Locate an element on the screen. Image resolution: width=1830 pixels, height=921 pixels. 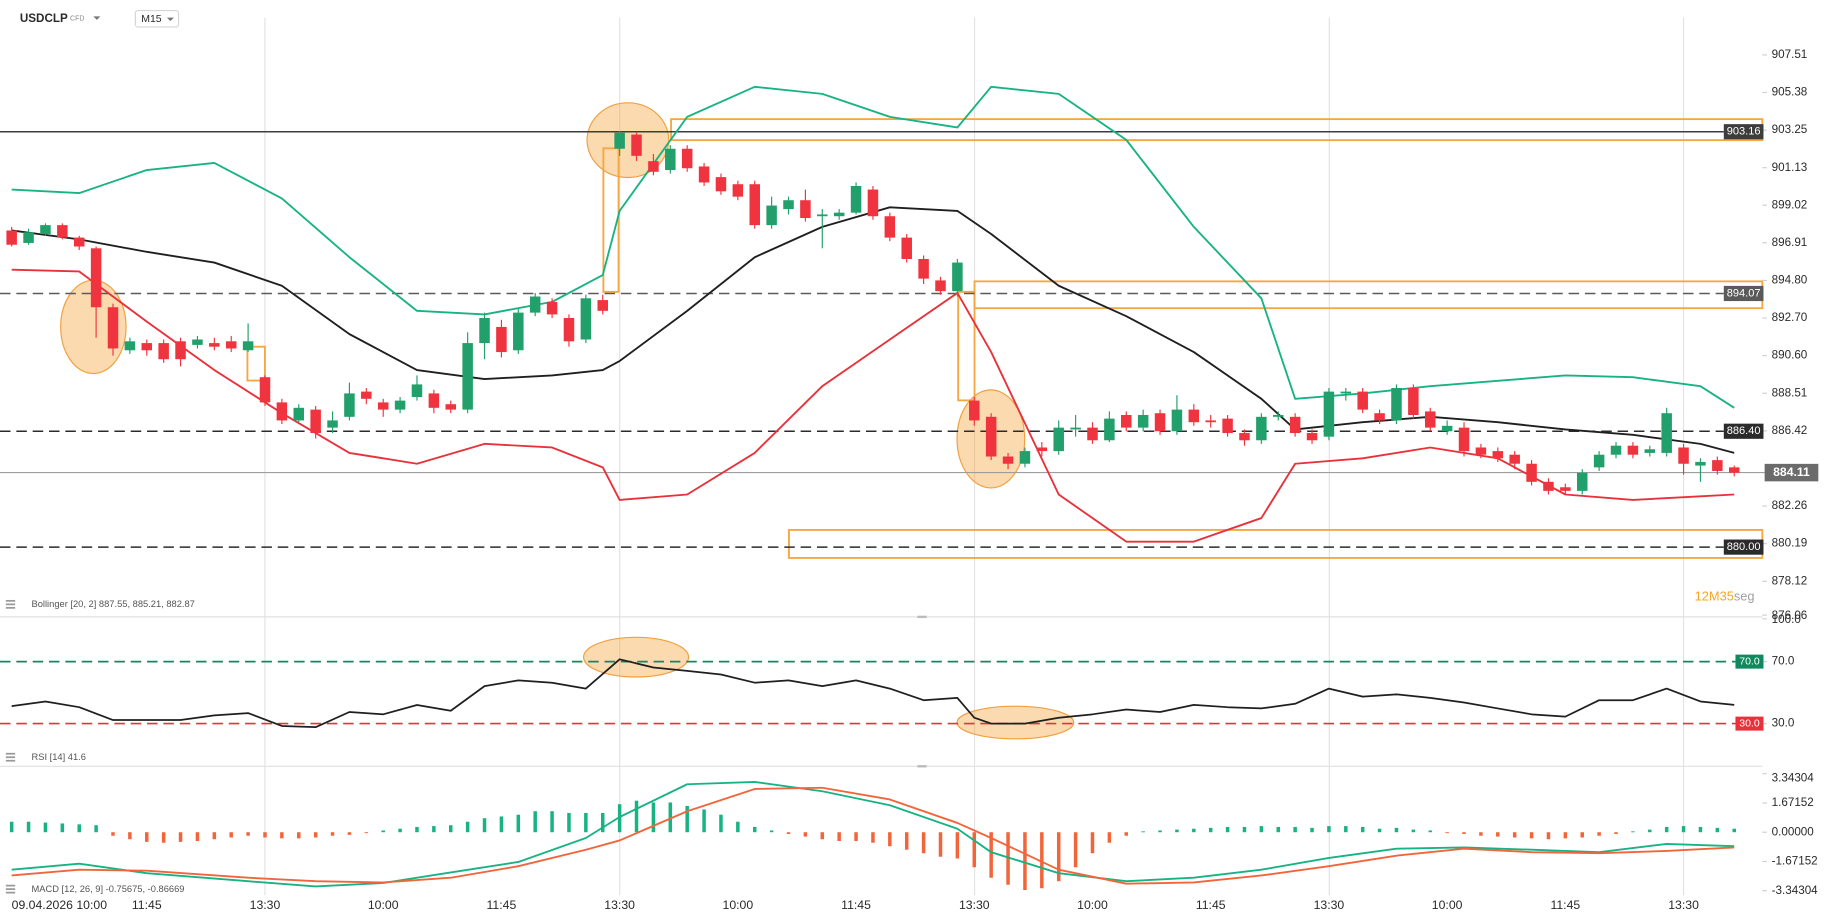
y-tick-label: 70.0 is located at coordinates (1783, 661).